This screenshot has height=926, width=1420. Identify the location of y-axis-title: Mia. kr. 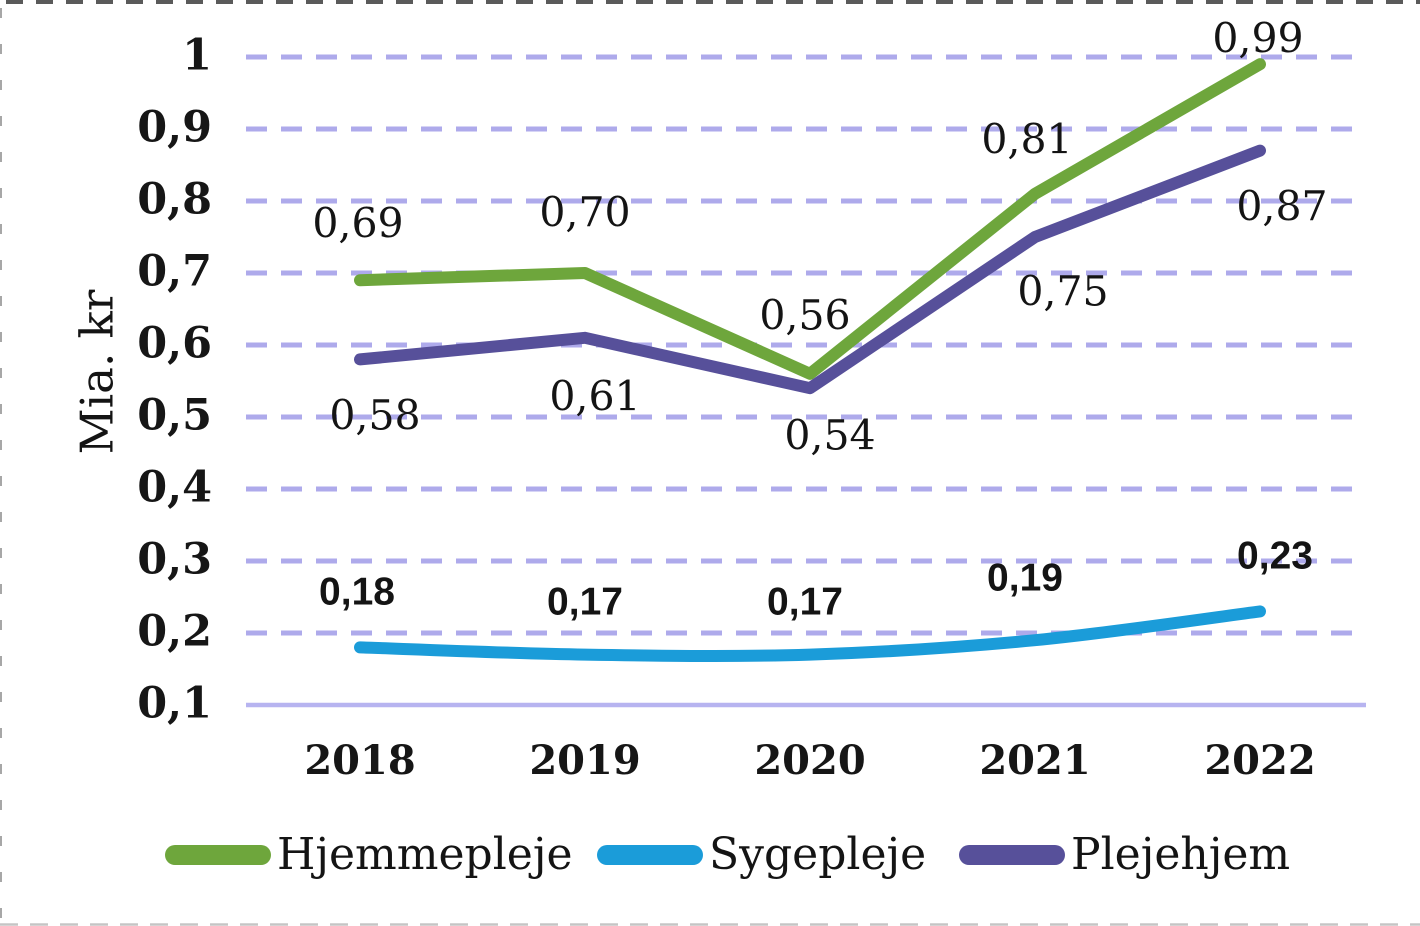
(97, 372).